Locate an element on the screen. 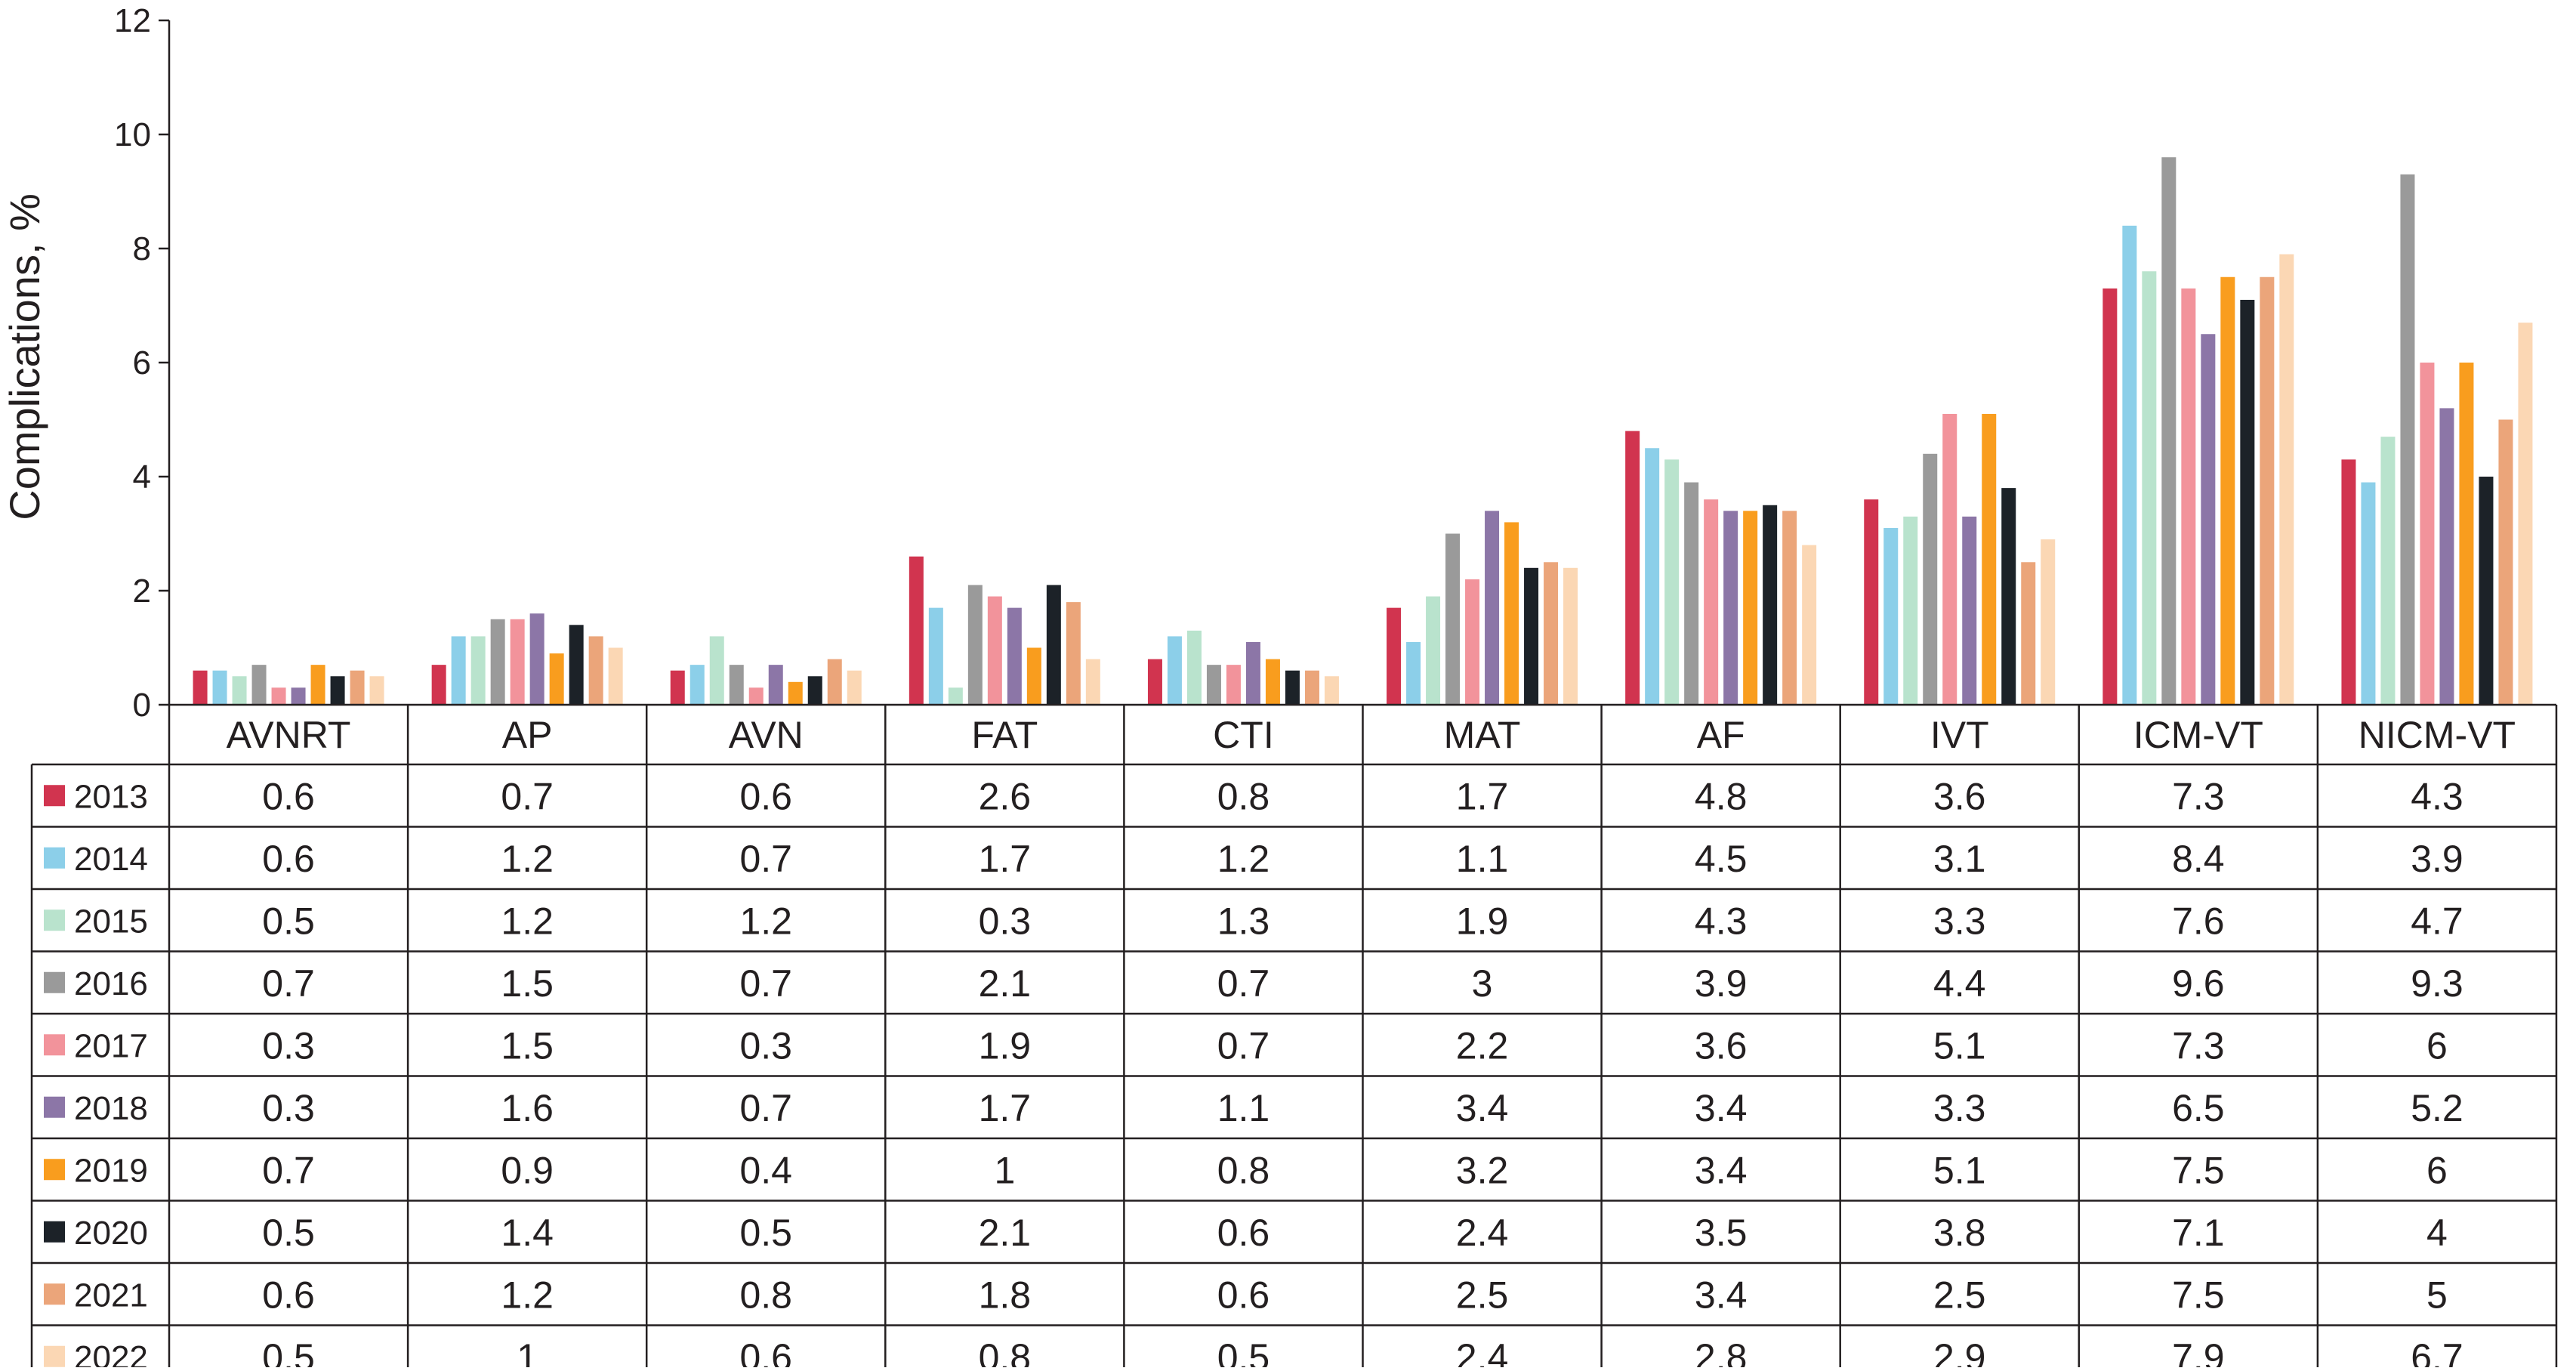 The width and height of the screenshot is (2576, 1371). data-label: 3.3 is located at coordinates (1959, 921).